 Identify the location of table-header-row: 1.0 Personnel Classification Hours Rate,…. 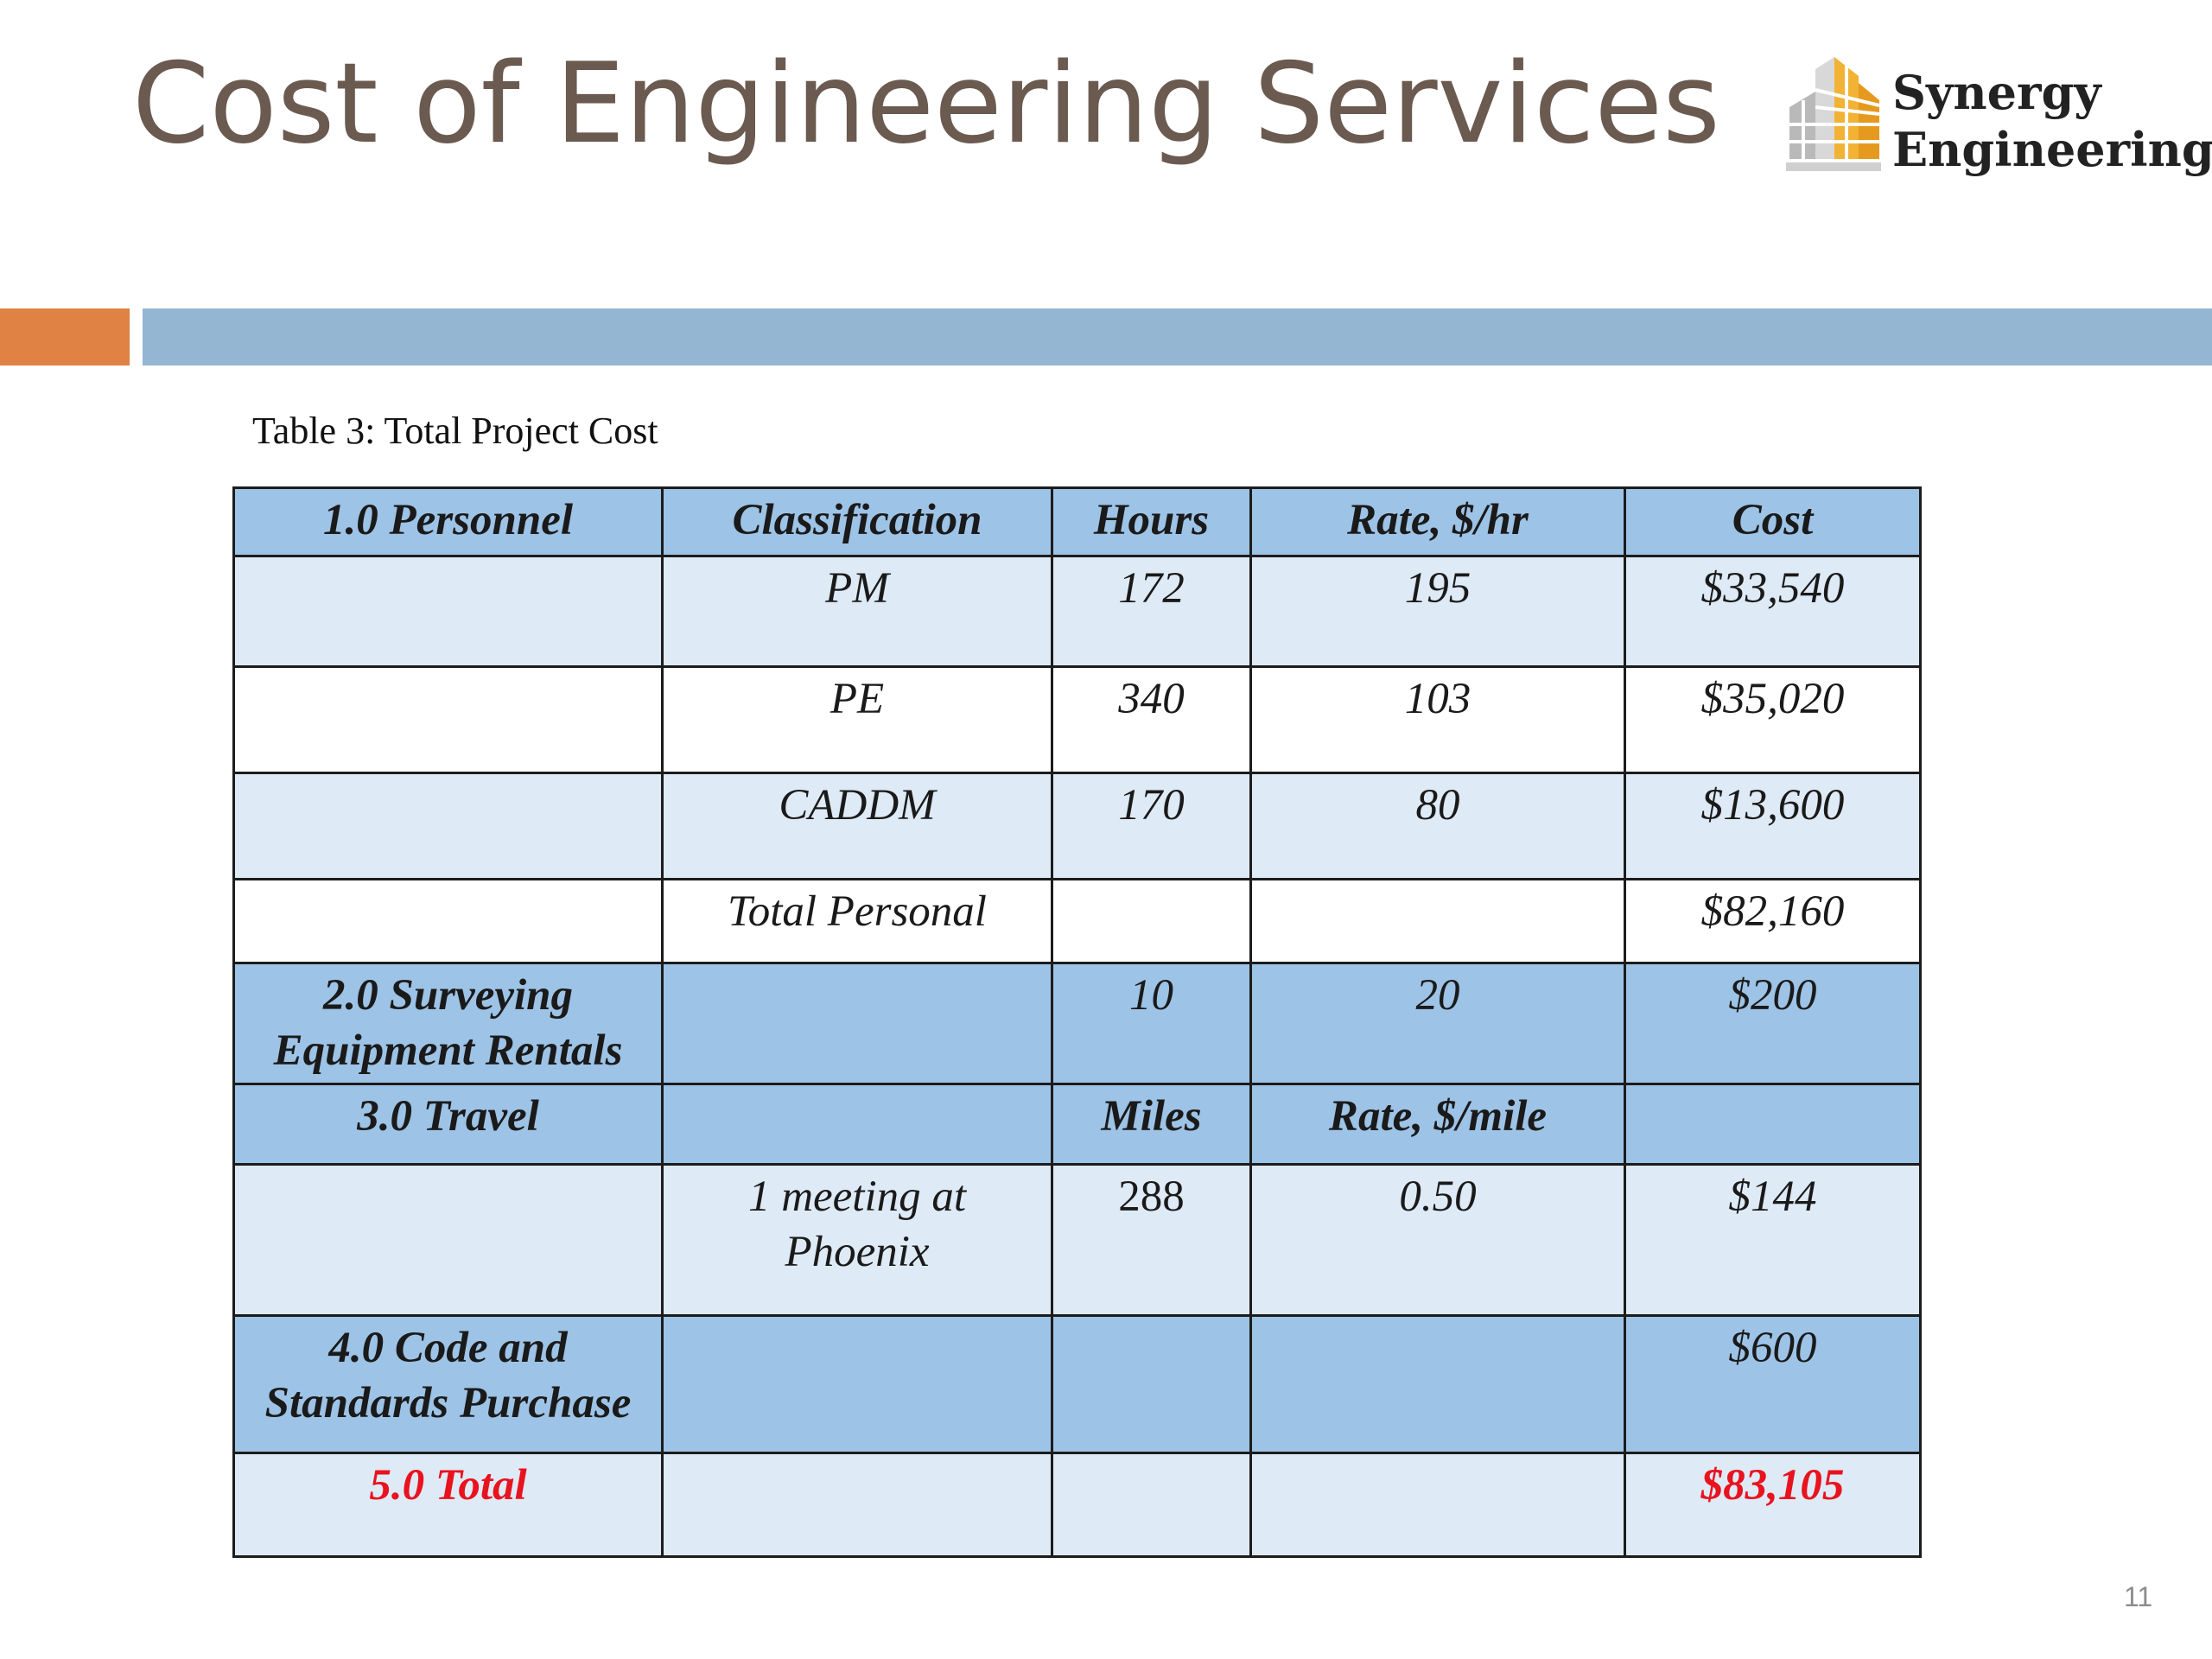
(1077, 521).